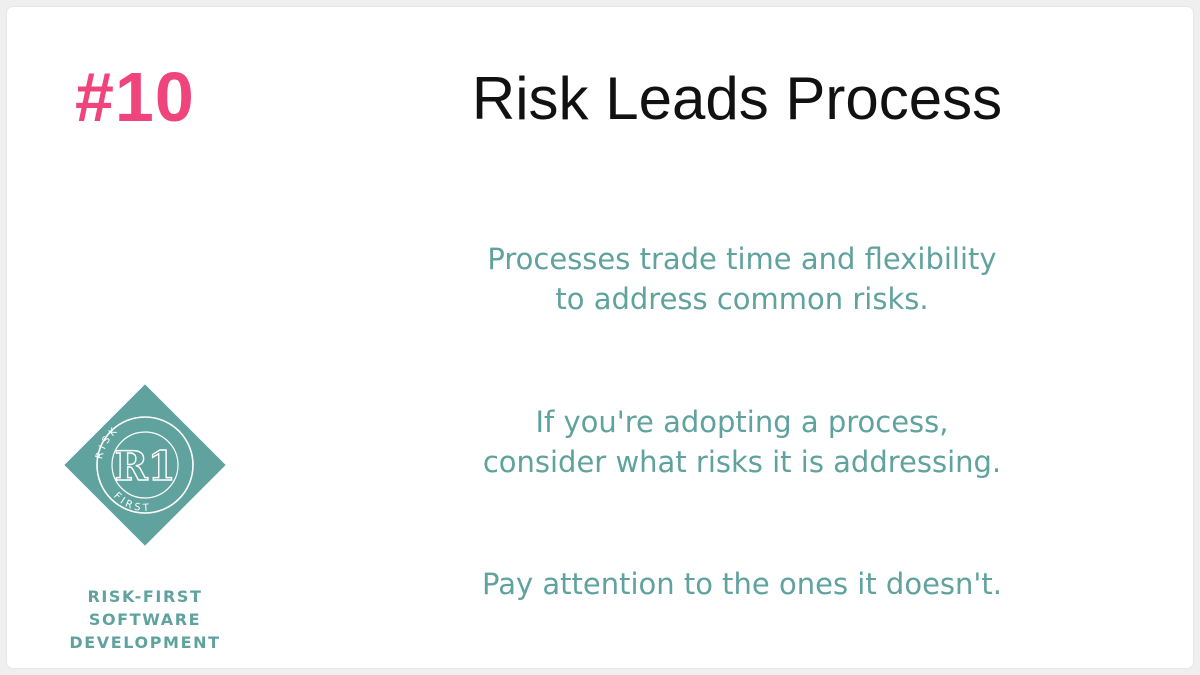 The height and width of the screenshot is (675, 1200). What do you see at coordinates (135, 97) in the screenshot?
I see `tip-number: #10` at bounding box center [135, 97].